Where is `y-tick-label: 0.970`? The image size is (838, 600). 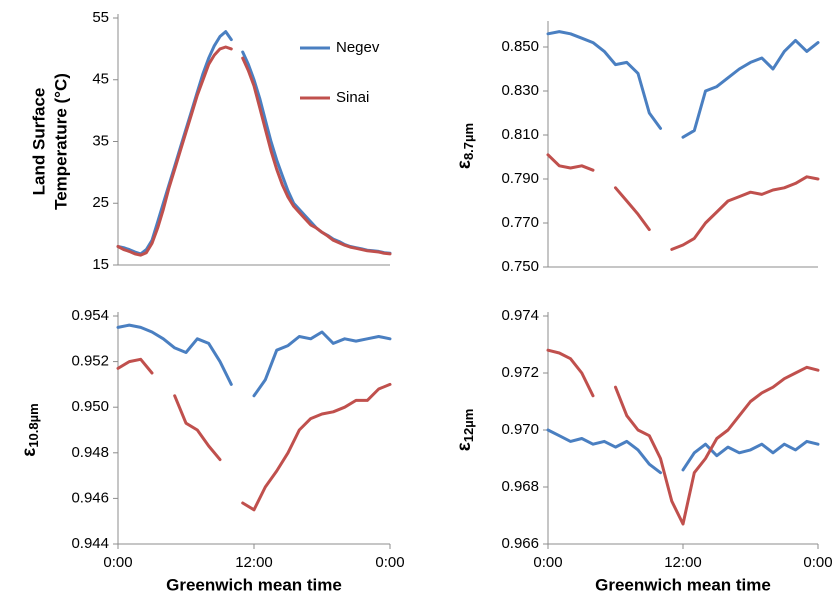 y-tick-label: 0.970 is located at coordinates (520, 429).